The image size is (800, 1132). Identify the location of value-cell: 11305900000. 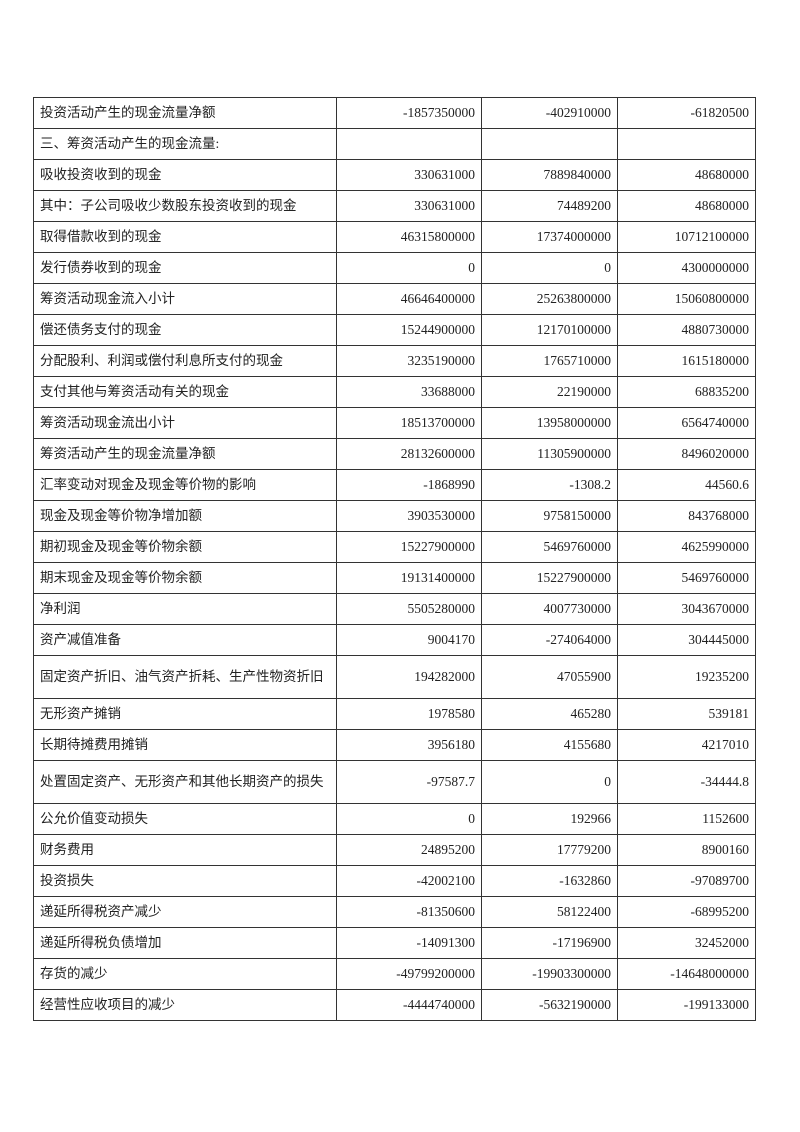
(549, 454).